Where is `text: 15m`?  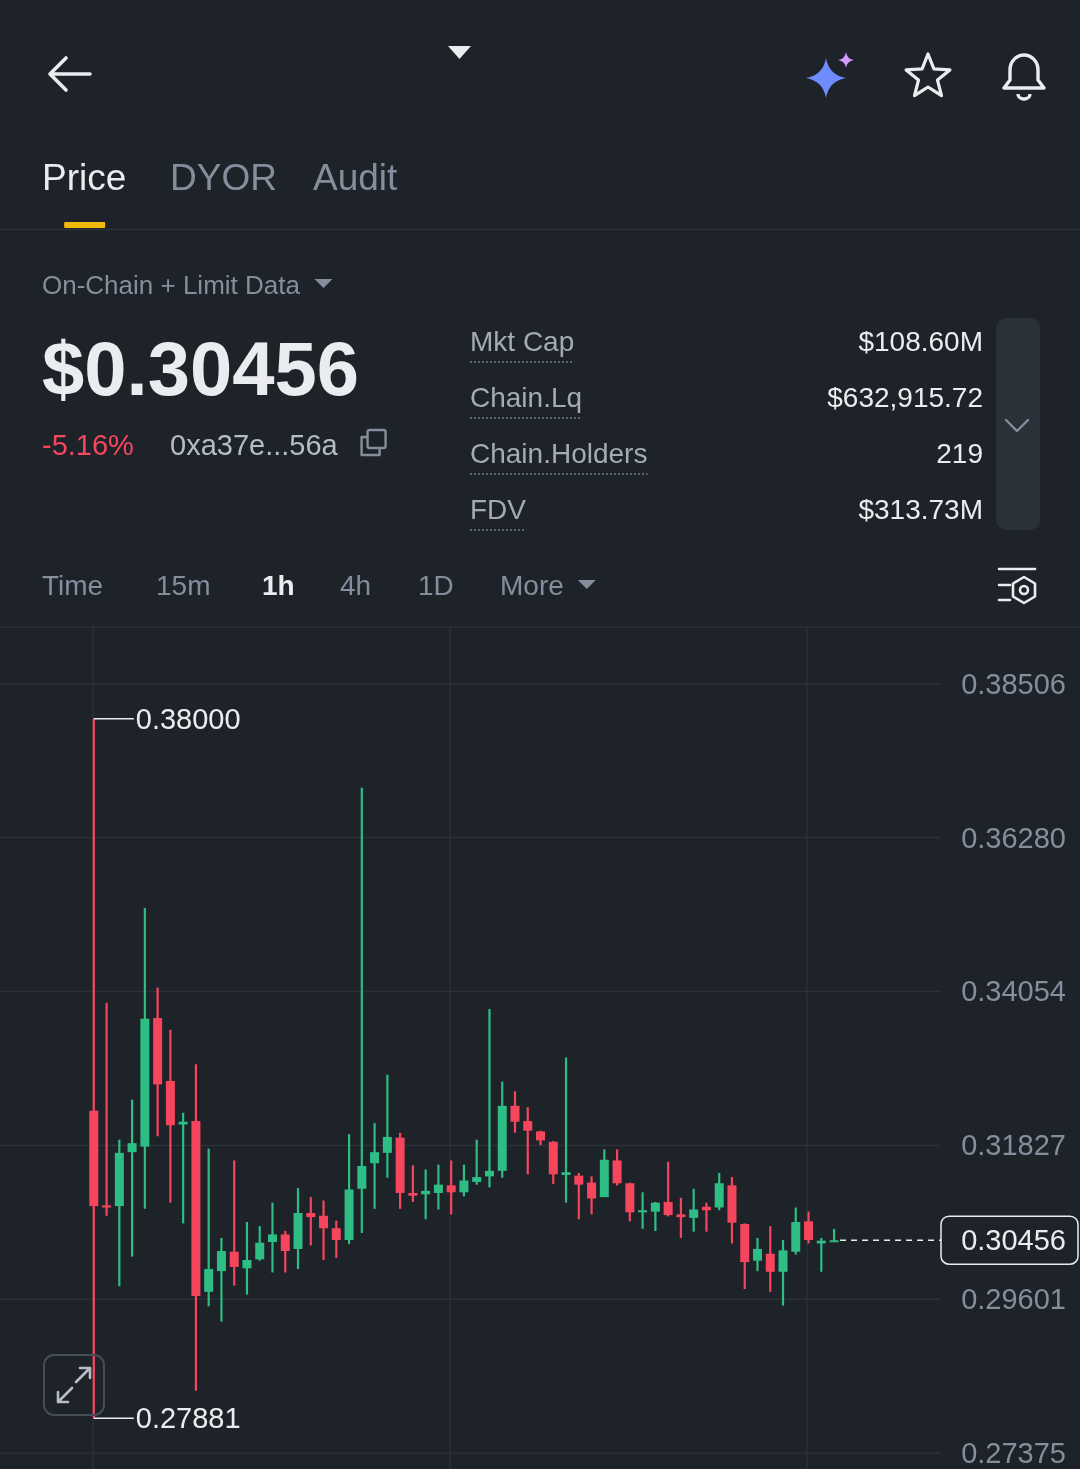
text: 15m is located at coordinates (183, 585).